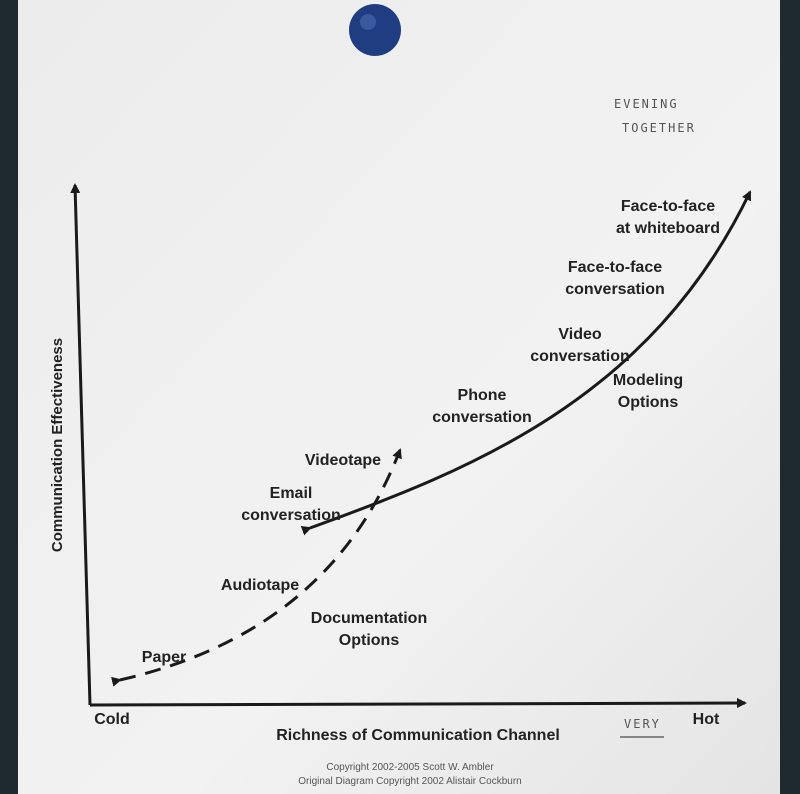 Image resolution: width=800 pixels, height=794 pixels. I want to click on y-axis, so click(81, 444).